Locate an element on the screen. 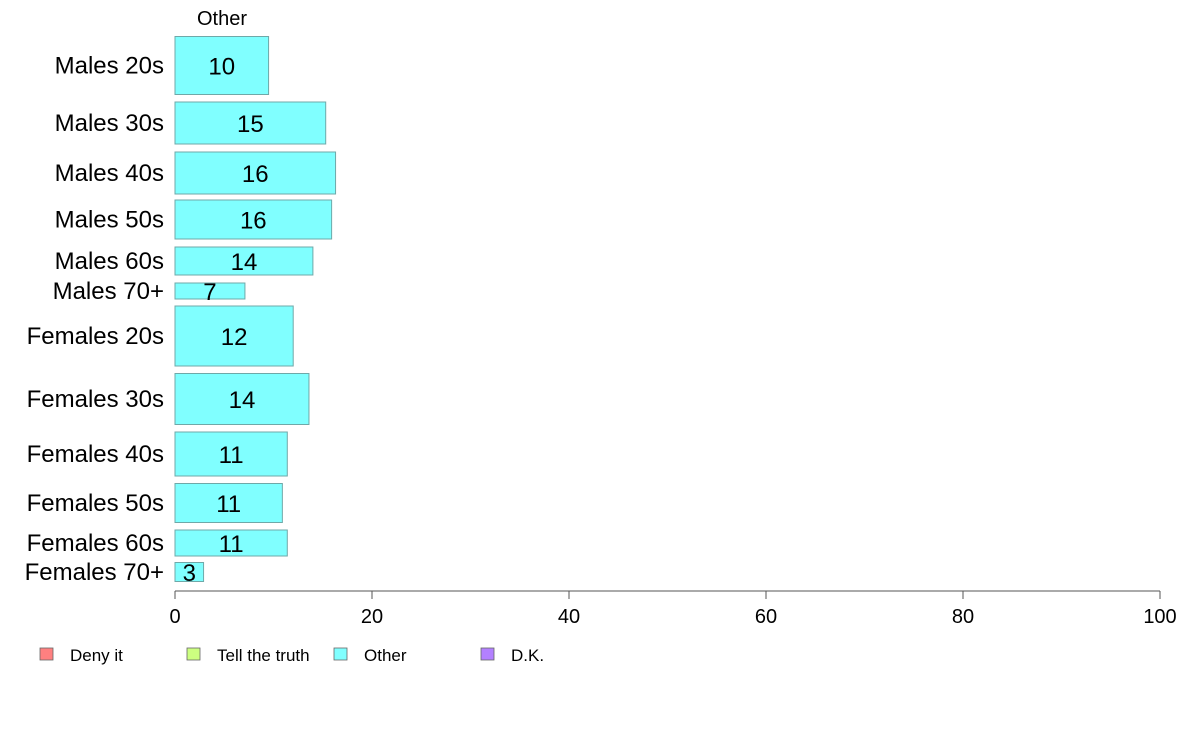 Image resolution: width=1188 pixels, height=736 pixels. value-label-females-30s: 14 is located at coordinates (242, 400).